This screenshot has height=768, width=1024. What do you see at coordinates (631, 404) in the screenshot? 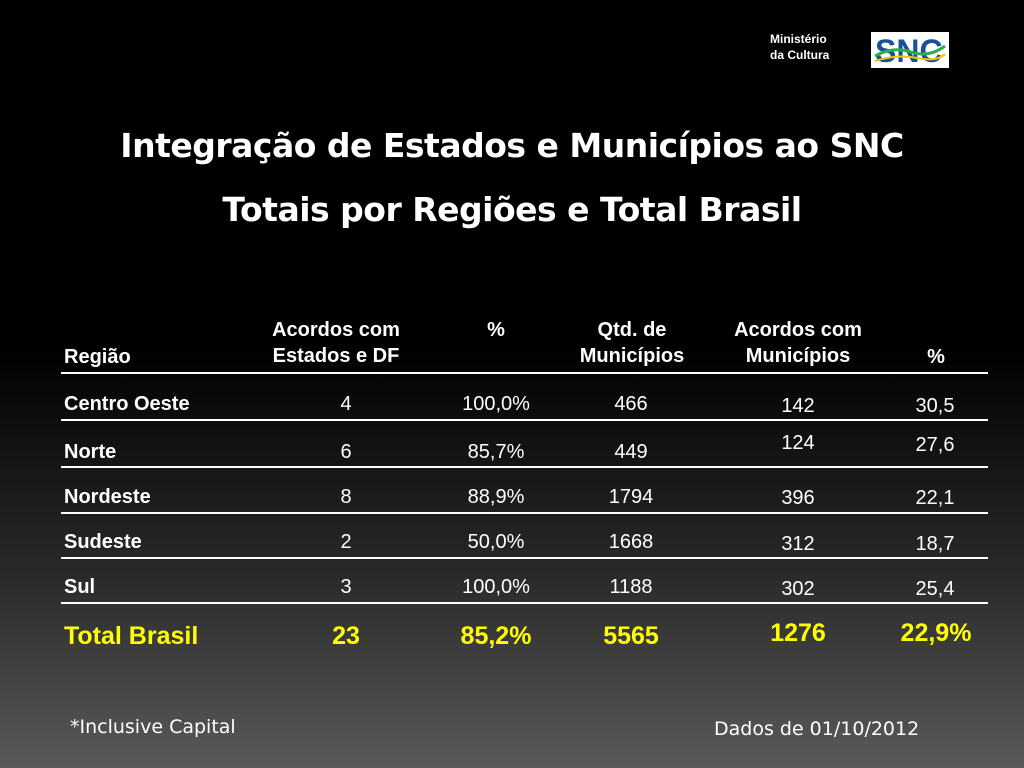
I see `row-centro-oeste-qtd: 466` at bounding box center [631, 404].